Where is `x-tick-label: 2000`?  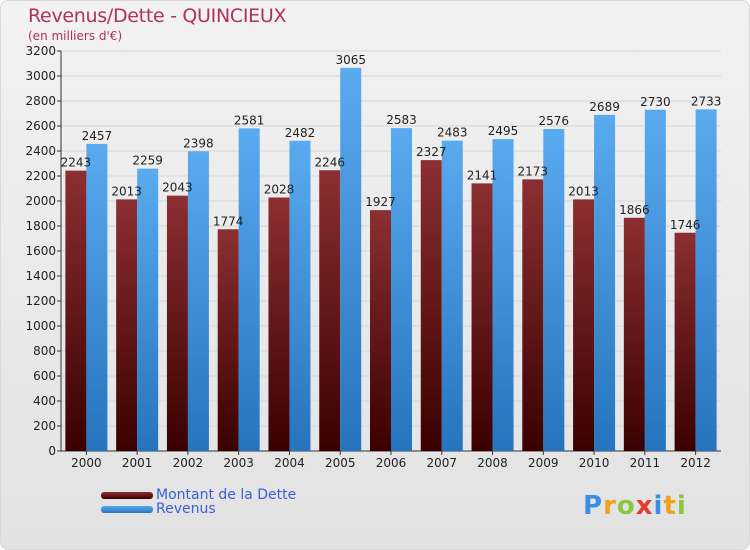
x-tick-label: 2000 is located at coordinates (86, 463).